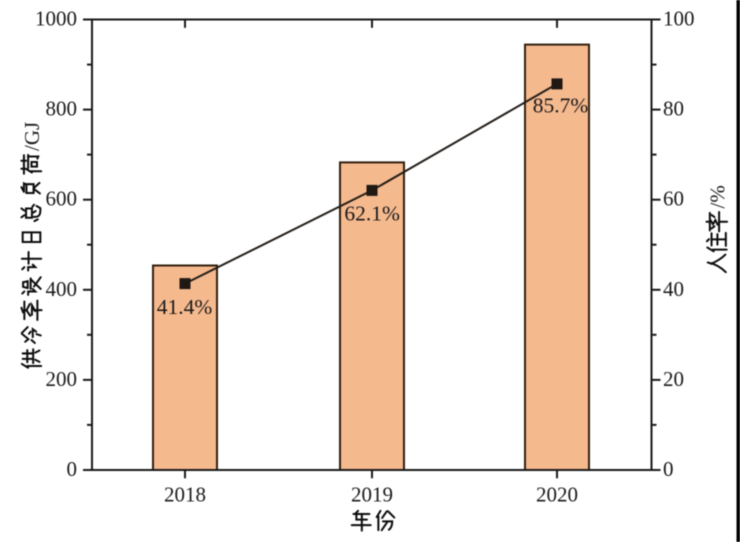 The width and height of the screenshot is (740, 542). What do you see at coordinates (56, 19) in the screenshot?
I see `svg-text: 1000` at bounding box center [56, 19].